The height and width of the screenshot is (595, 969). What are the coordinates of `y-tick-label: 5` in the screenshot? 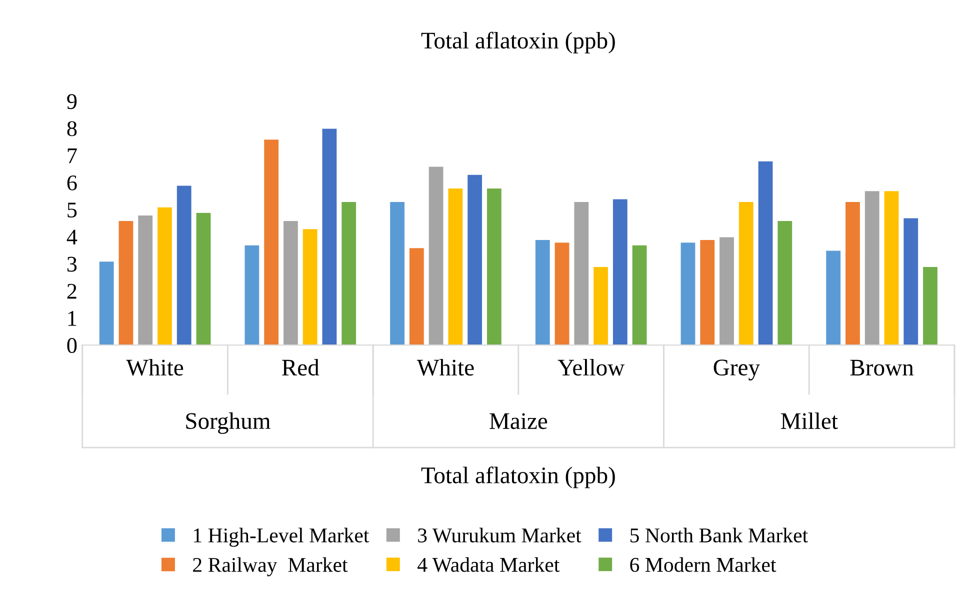 It's located at (72, 210).